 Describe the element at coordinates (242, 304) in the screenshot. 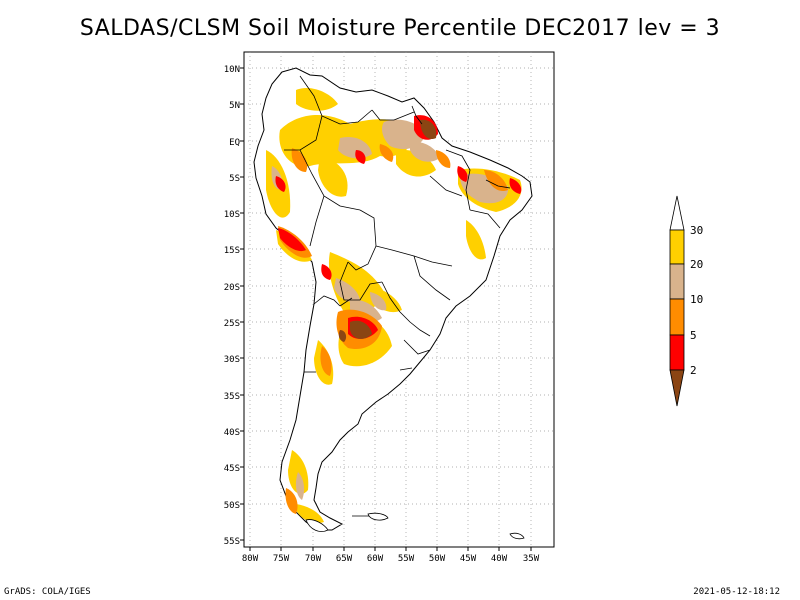

I see `lat-ticks` at that location.